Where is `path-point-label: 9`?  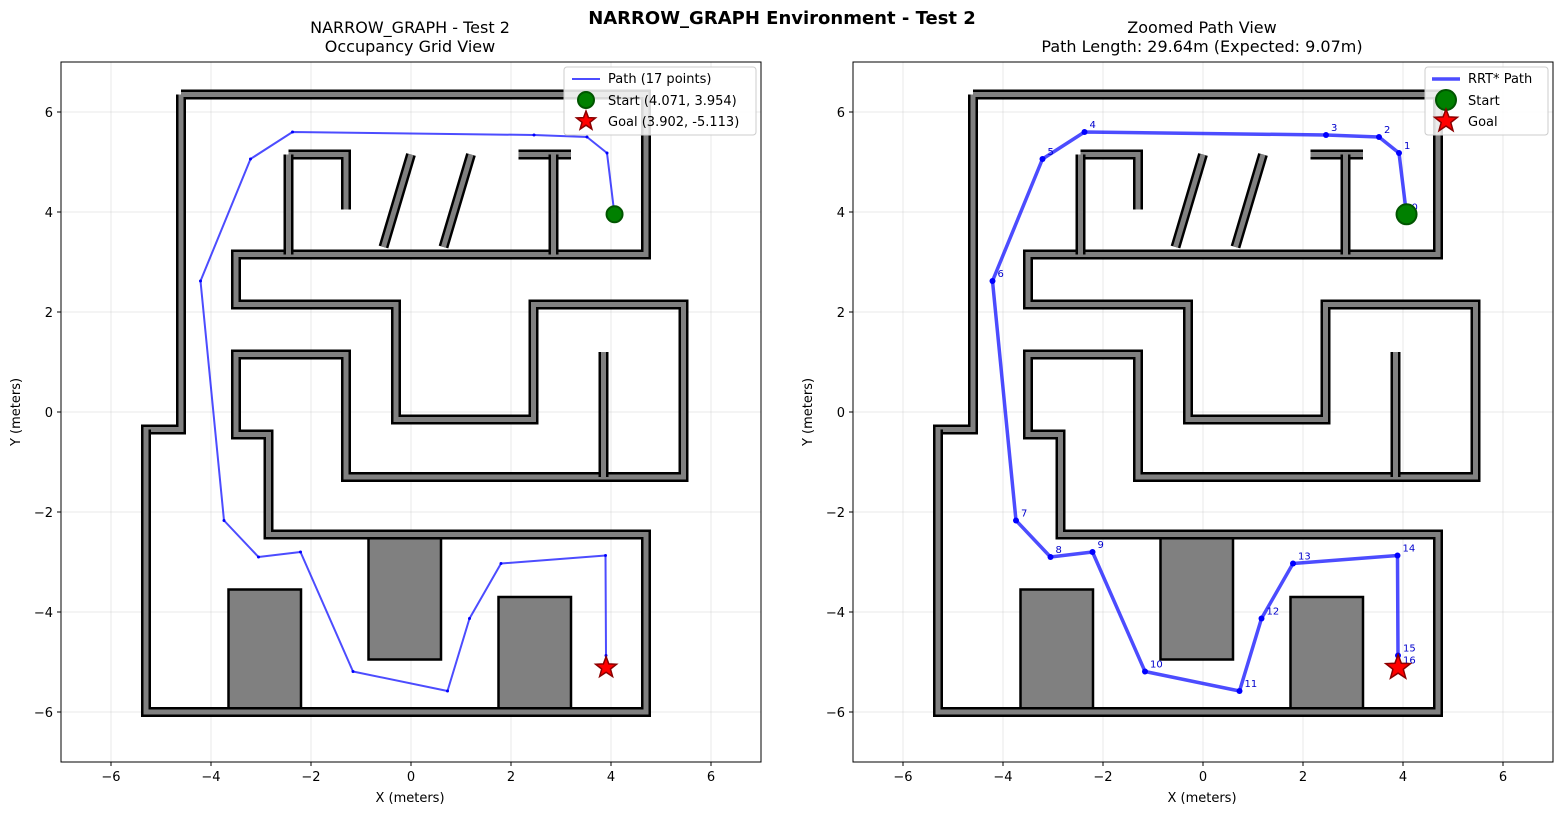 path-point-label: 9 is located at coordinates (1101, 545).